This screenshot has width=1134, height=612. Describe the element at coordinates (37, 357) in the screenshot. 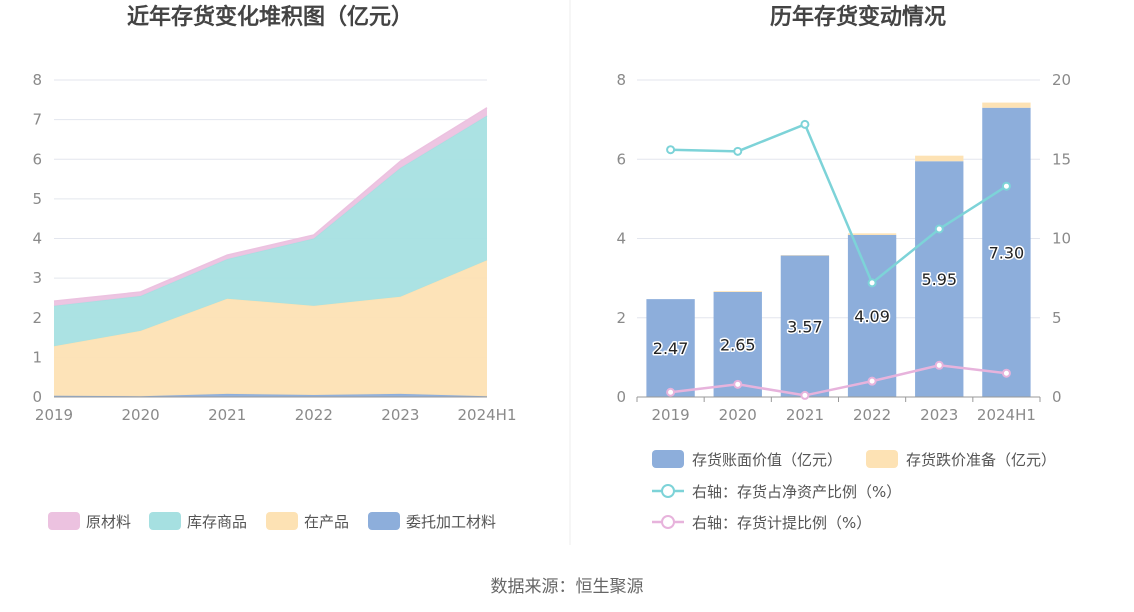

I see `y-tick-label: 1` at that location.